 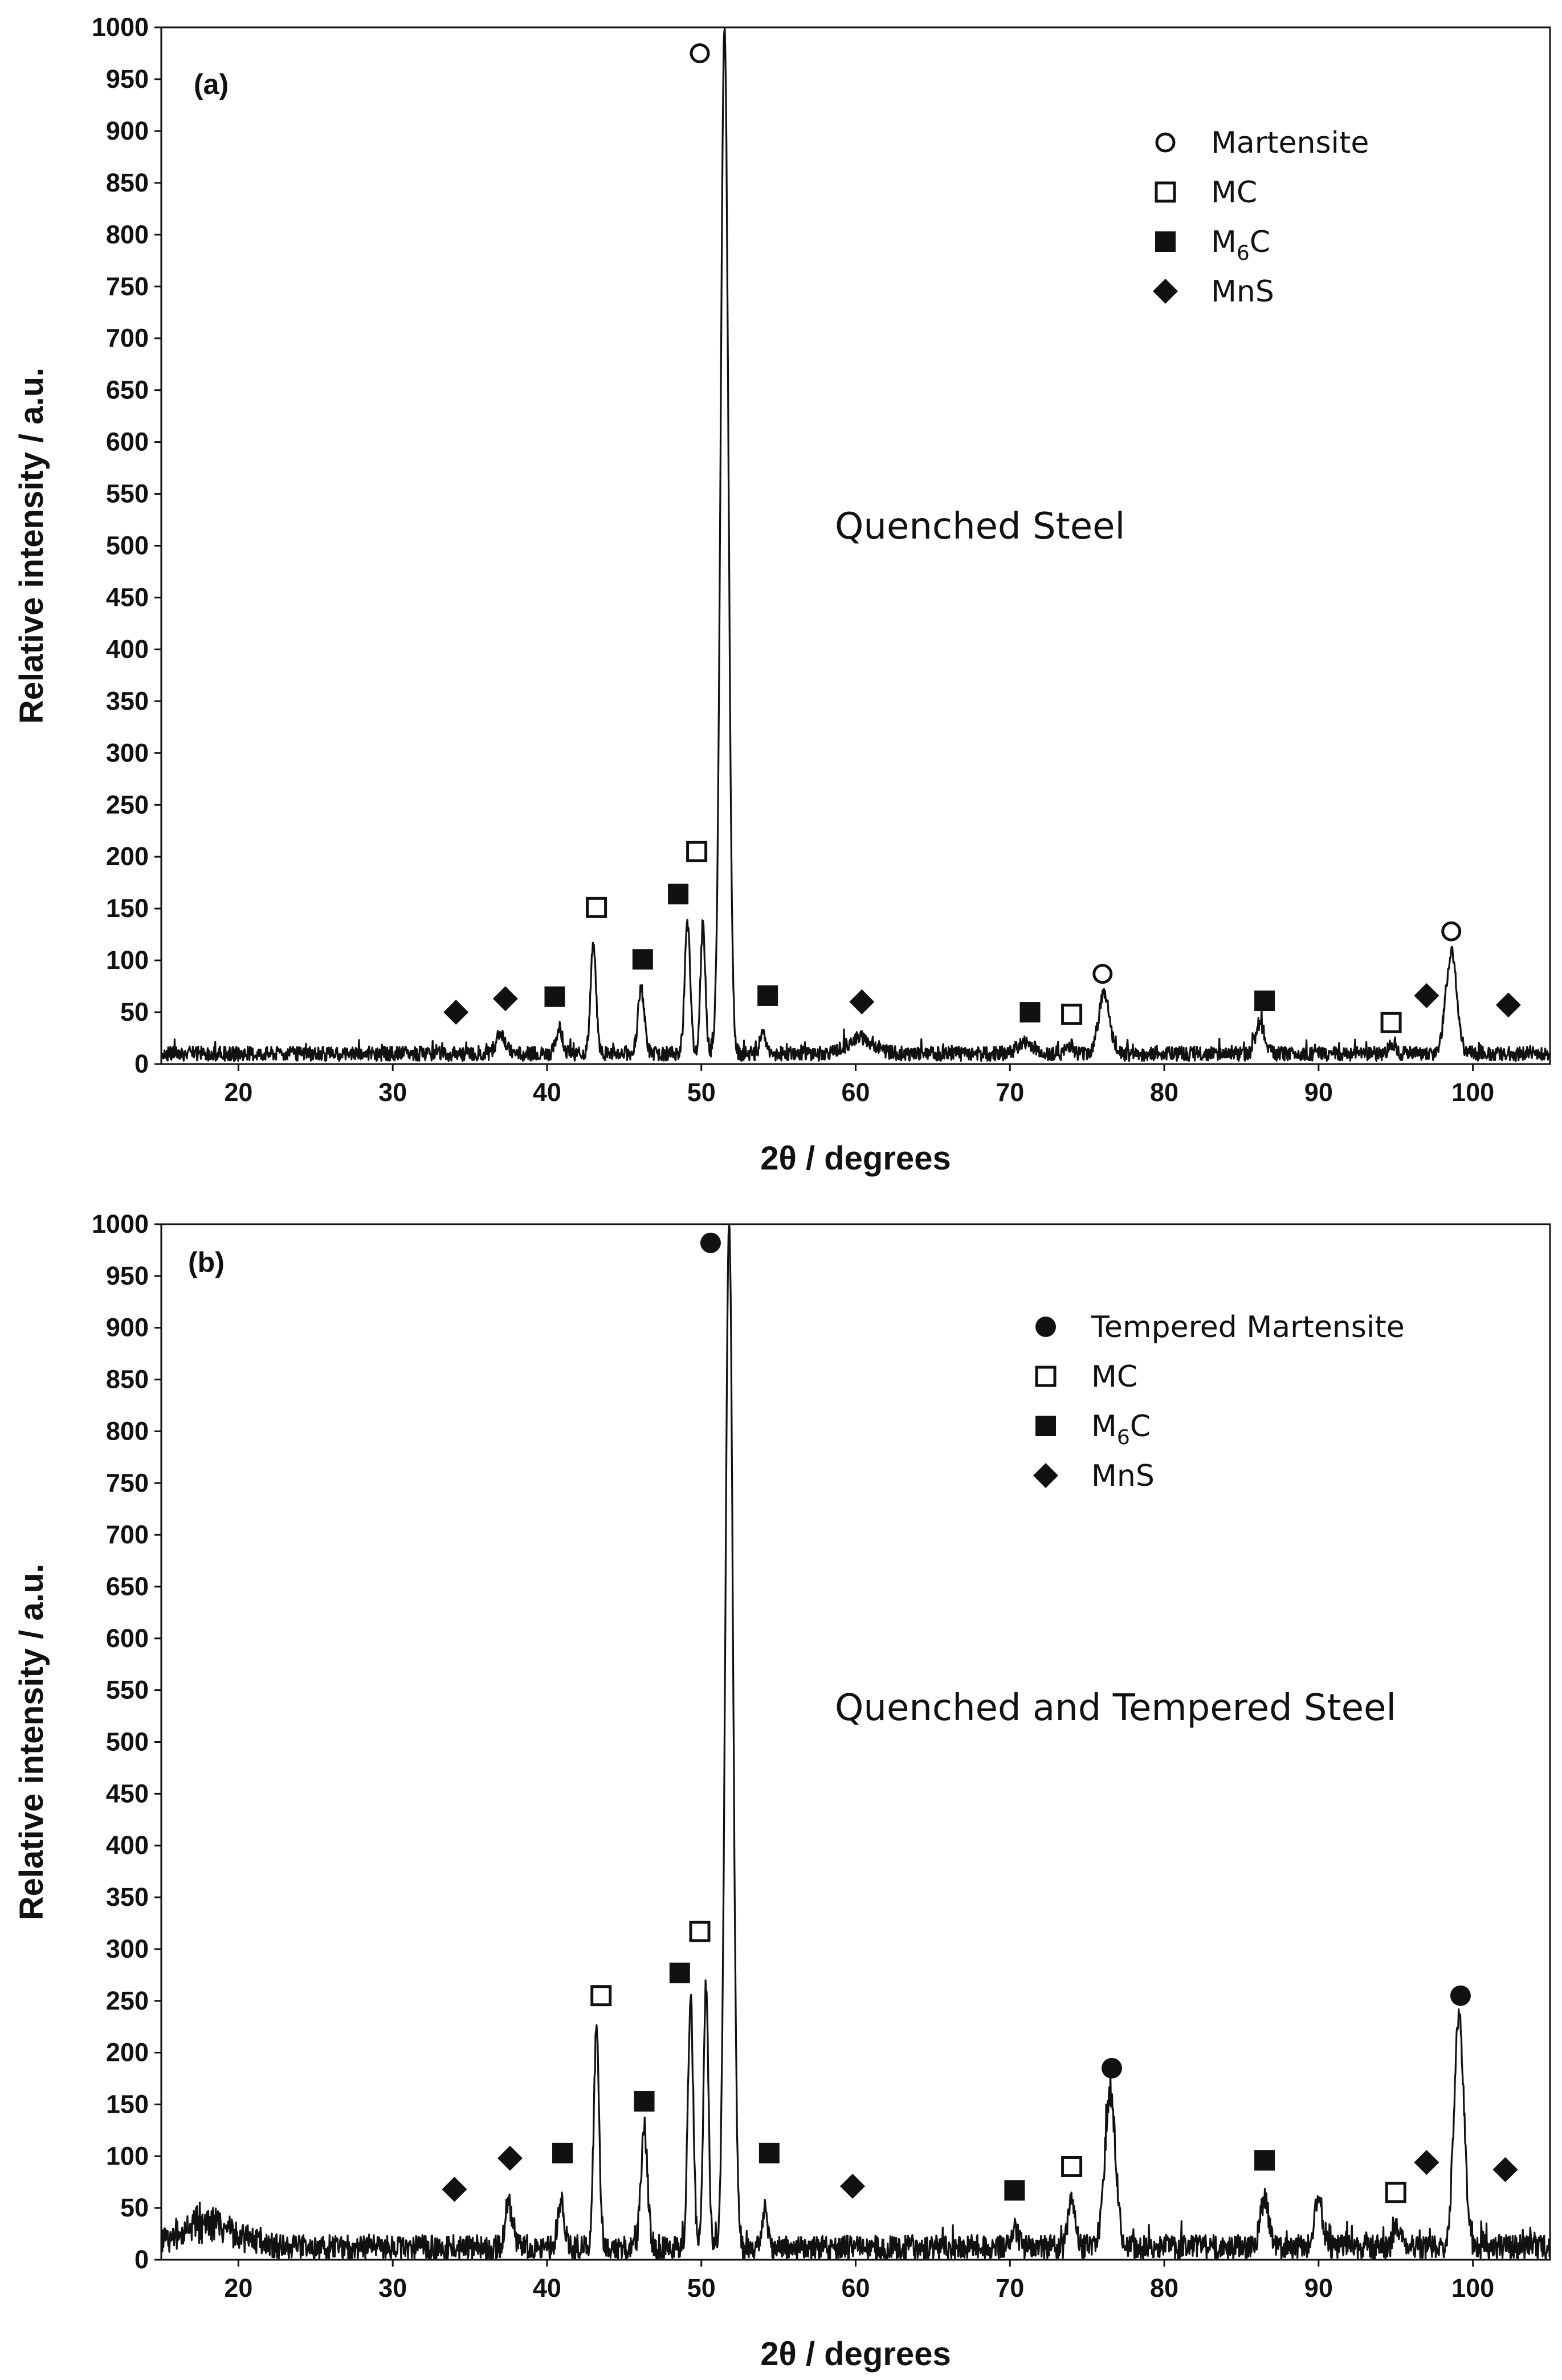 What do you see at coordinates (127, 908) in the screenshot?
I see `y-tick-label: 150` at bounding box center [127, 908].